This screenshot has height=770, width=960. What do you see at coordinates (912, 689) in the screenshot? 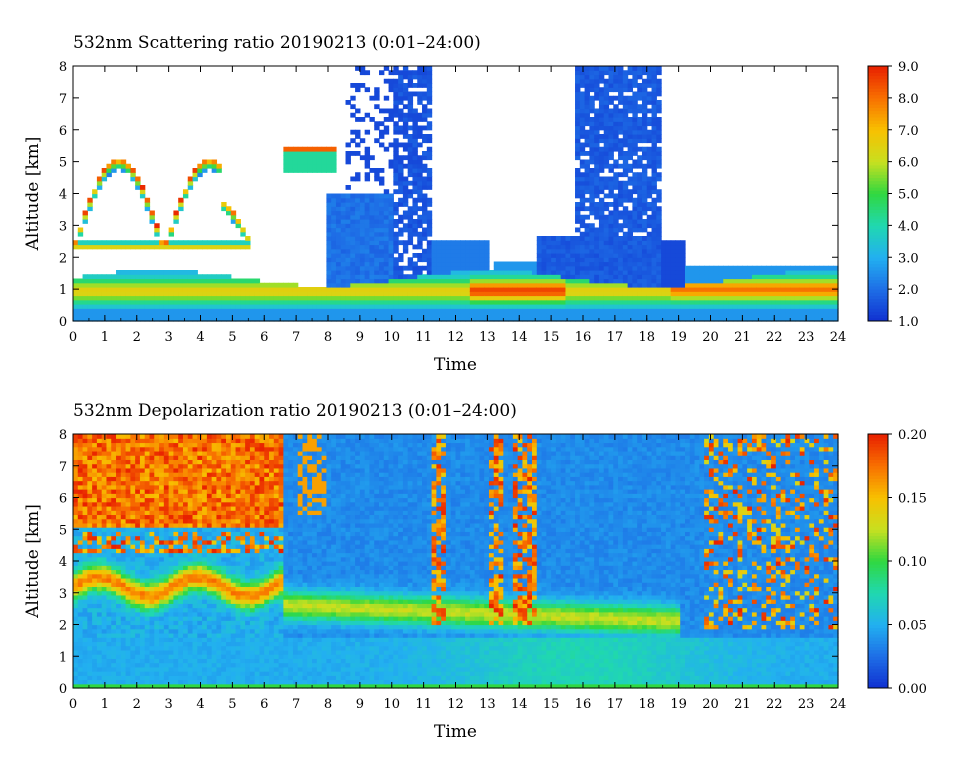
I see `colorbar-tick-label: 0.00` at bounding box center [912, 689].